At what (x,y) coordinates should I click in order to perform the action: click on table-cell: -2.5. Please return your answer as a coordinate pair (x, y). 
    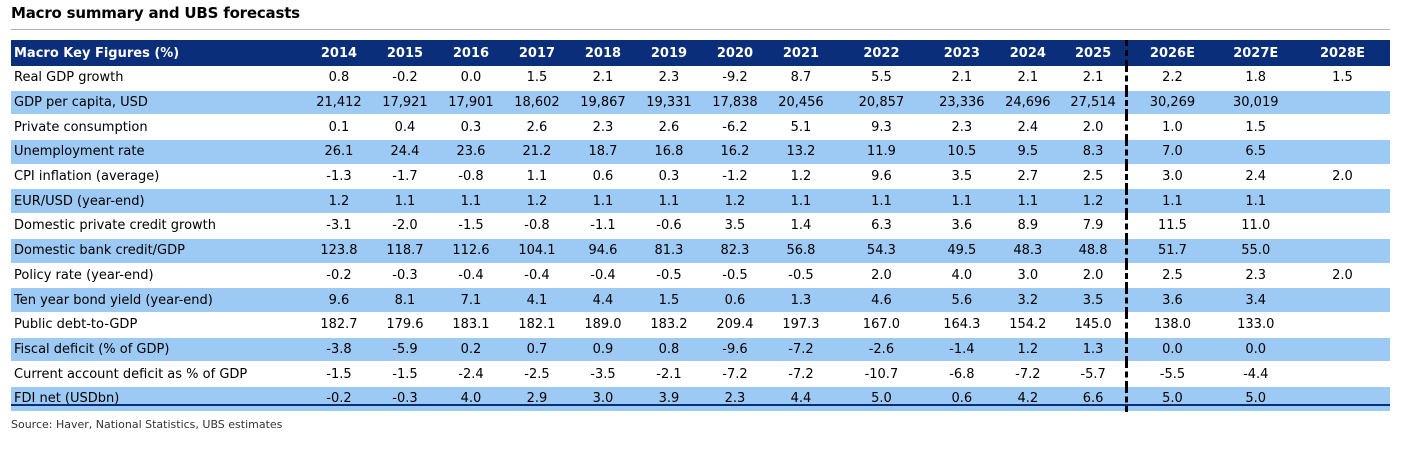
    Looking at the image, I should click on (536, 374).